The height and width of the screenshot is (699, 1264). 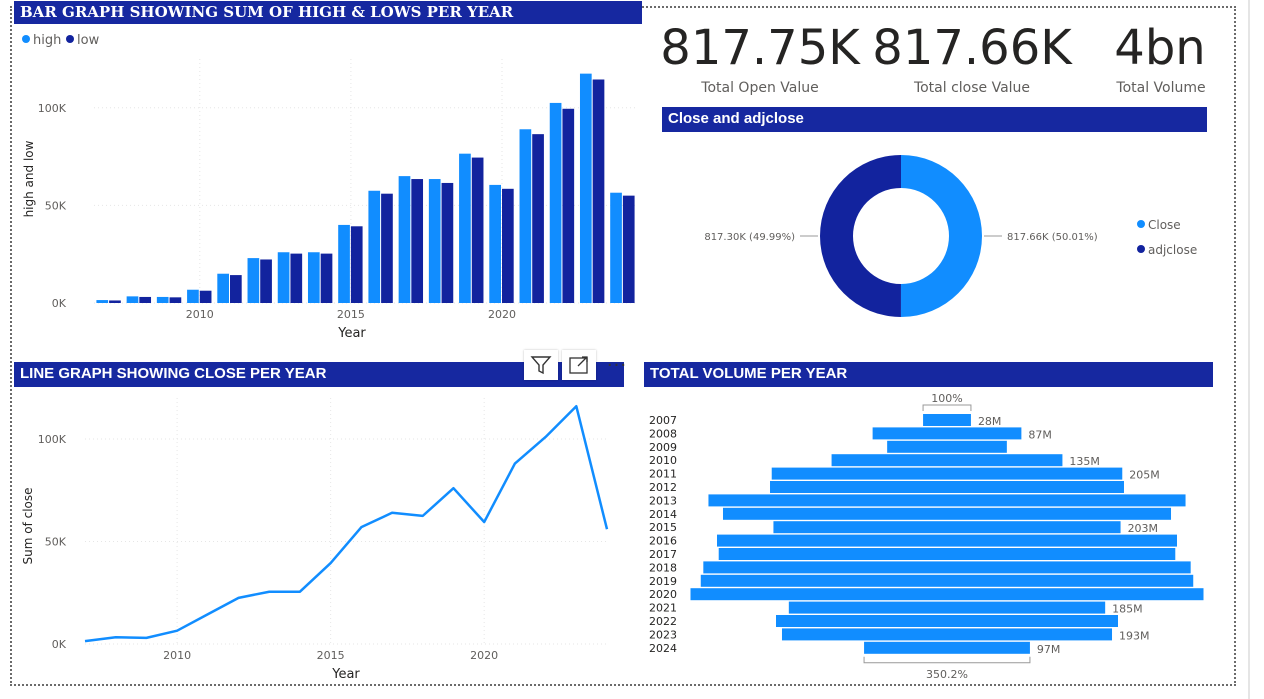 What do you see at coordinates (538, 218) in the screenshot?
I see `bar-low-2021` at bounding box center [538, 218].